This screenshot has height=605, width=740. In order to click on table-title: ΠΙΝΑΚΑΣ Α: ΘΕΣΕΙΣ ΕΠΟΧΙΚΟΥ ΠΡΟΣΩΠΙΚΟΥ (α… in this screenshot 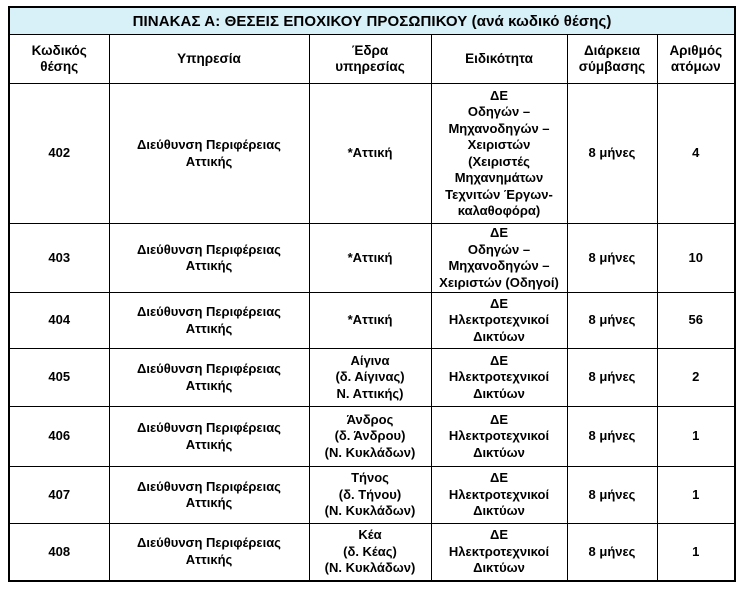, I will do `click(372, 20)`.